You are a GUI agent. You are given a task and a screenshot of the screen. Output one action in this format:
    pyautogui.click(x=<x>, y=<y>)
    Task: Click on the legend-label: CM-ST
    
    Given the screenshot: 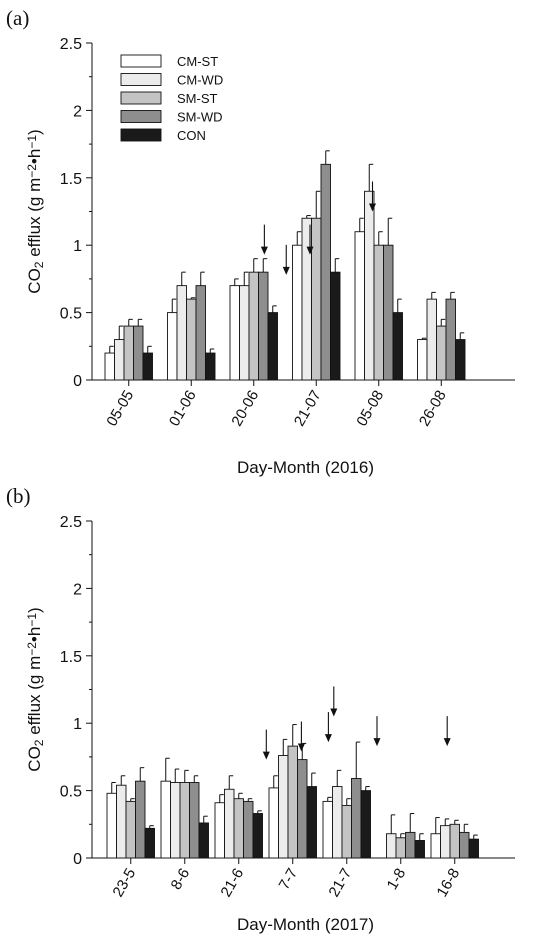 What is the action you would take?
    pyautogui.click(x=197, y=61)
    